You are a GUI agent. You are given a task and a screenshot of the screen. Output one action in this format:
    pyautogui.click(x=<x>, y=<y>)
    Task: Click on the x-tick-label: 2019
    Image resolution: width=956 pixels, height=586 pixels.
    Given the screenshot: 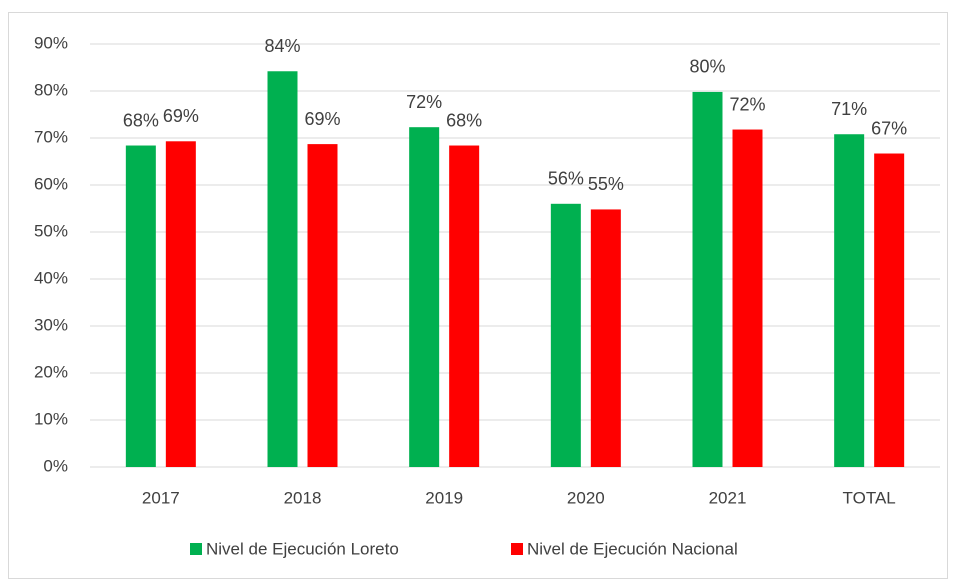 What is the action you would take?
    pyautogui.click(x=444, y=497)
    